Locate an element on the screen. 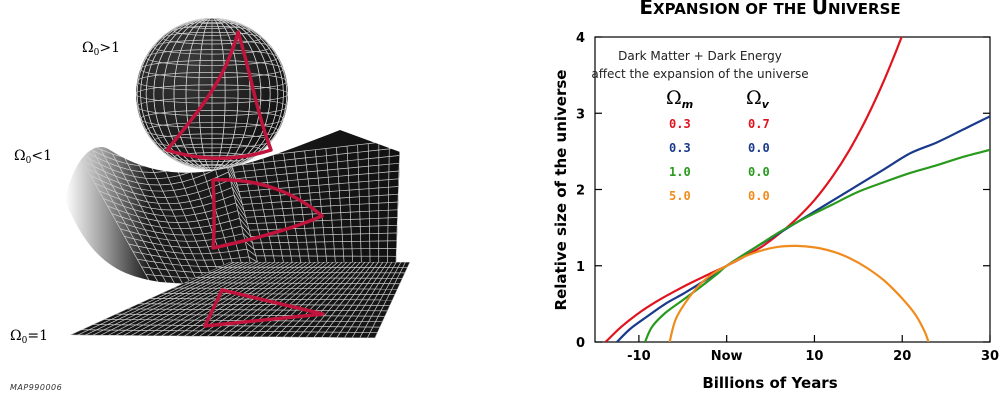 This screenshot has width=1000, height=402. flat-universe-plane is located at coordinates (240, 300).